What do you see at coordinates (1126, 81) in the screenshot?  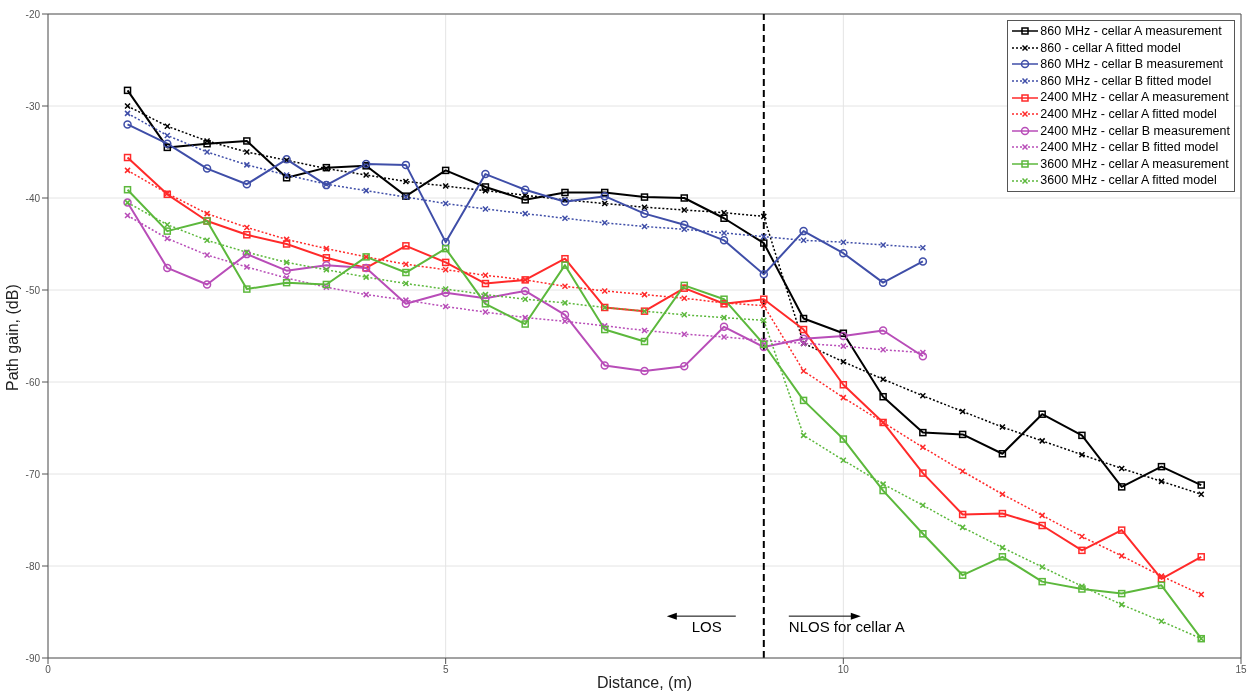 I see `legend-label: 860 MHz - cellar B fitted model` at bounding box center [1126, 81].